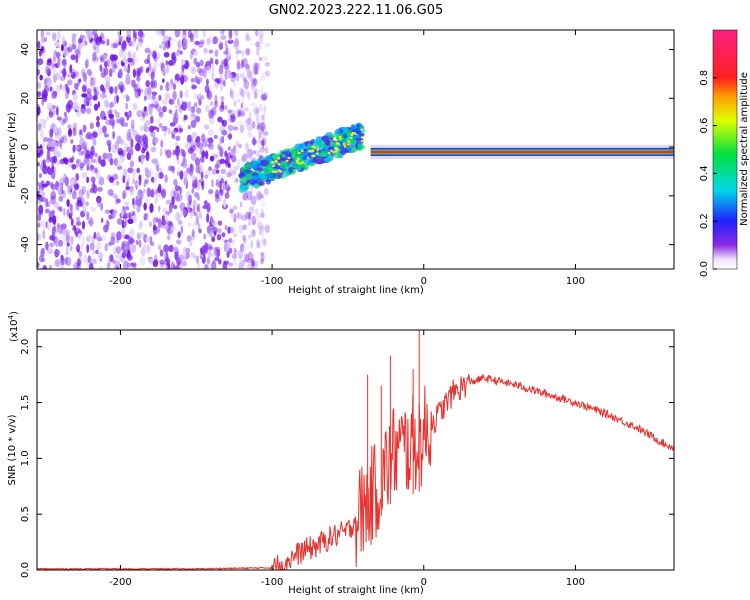 This screenshot has width=750, height=600. I want to click on snr-xtick-label: 100, so click(575, 582).